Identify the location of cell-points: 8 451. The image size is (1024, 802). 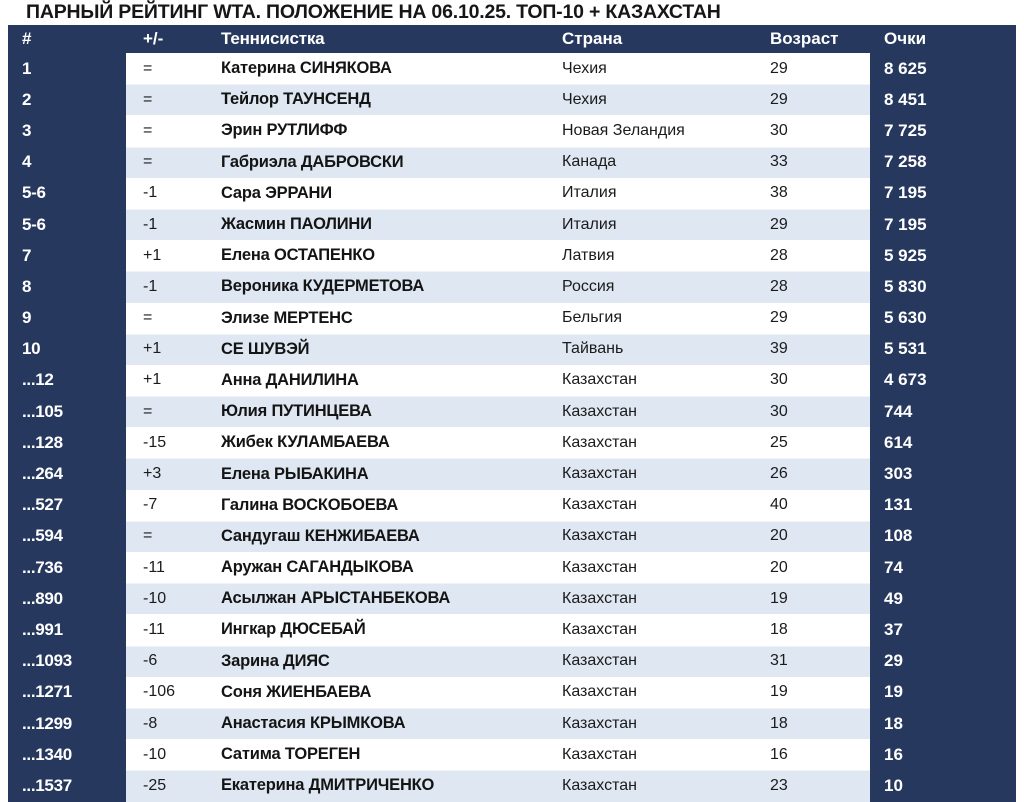
(943, 100).